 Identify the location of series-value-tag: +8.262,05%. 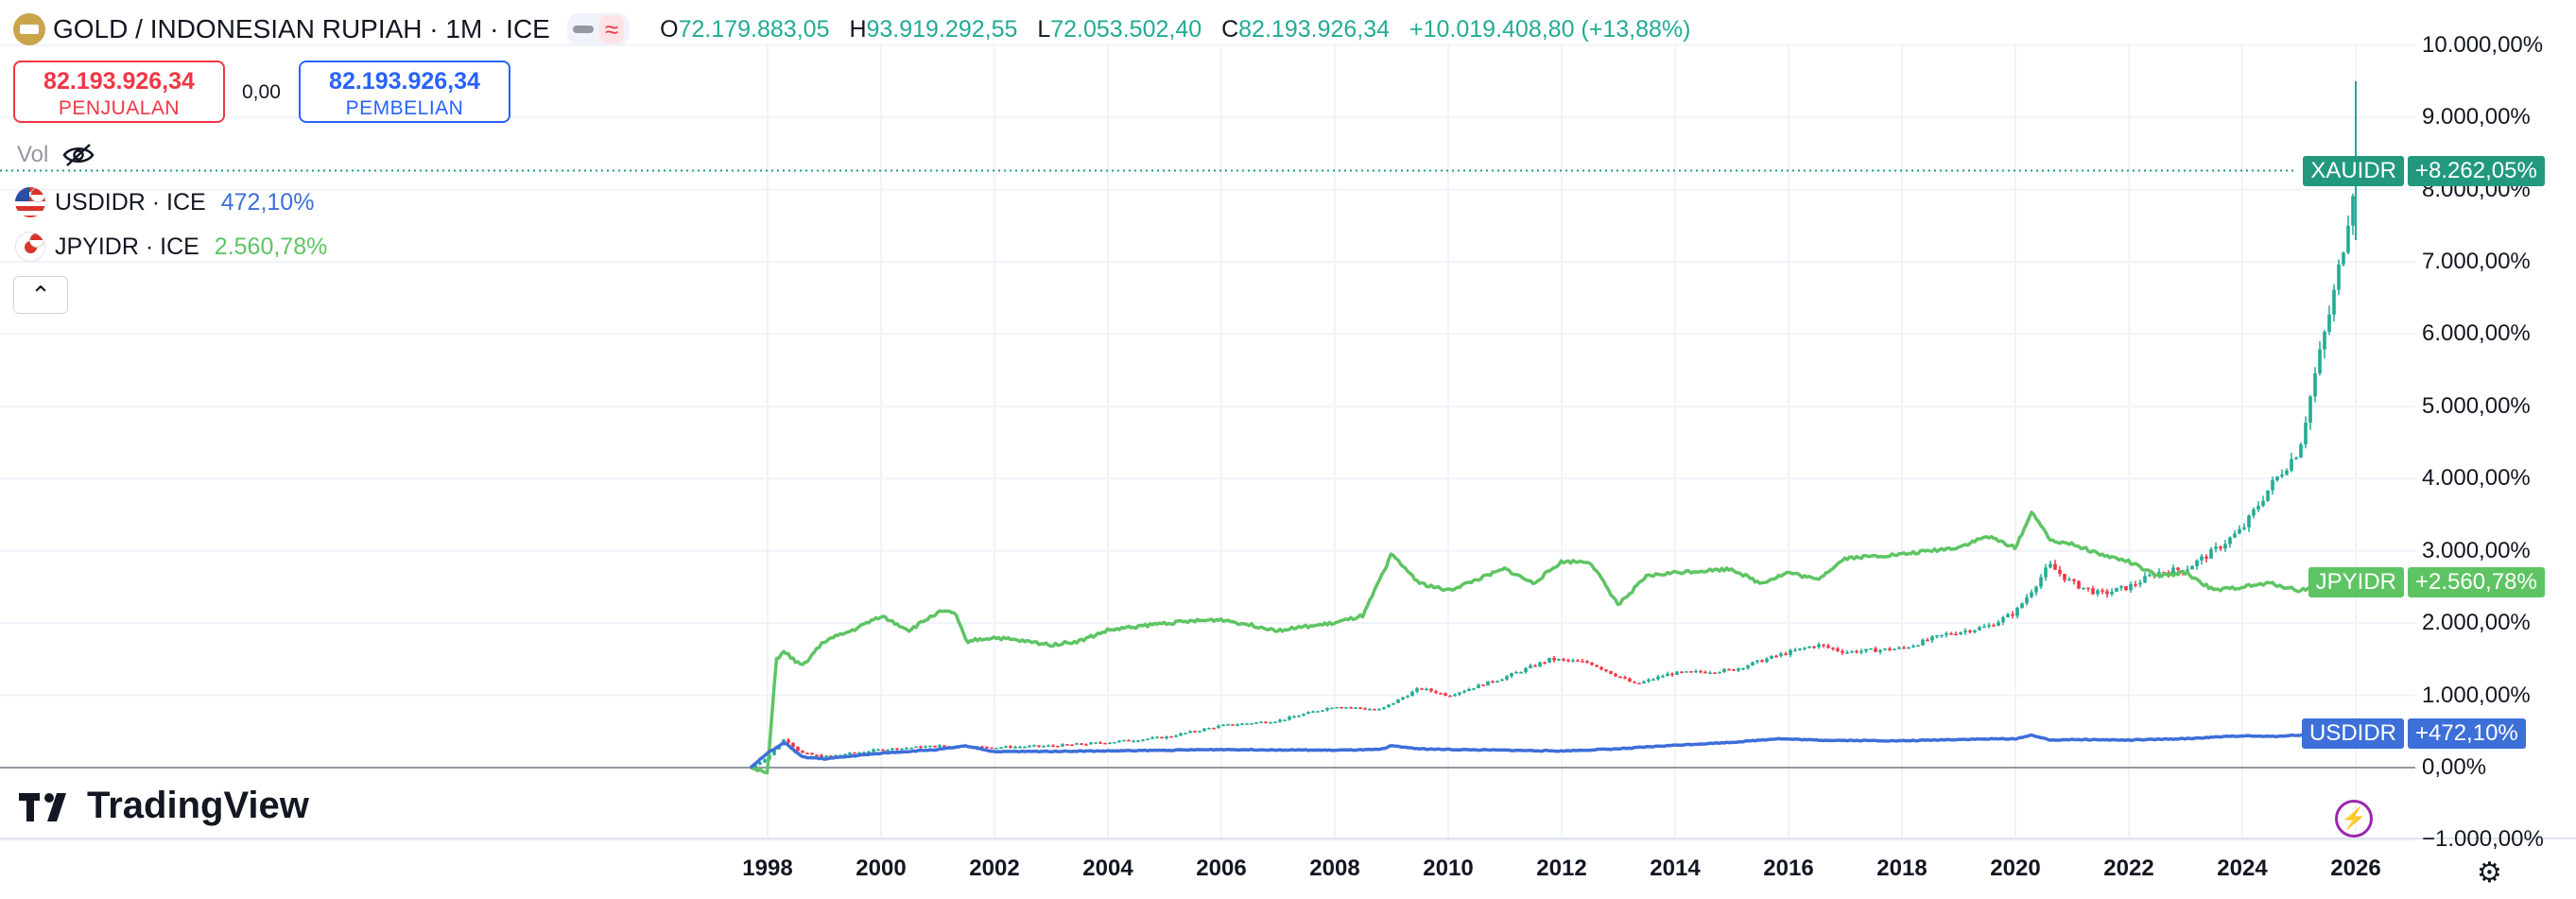
(2476, 171).